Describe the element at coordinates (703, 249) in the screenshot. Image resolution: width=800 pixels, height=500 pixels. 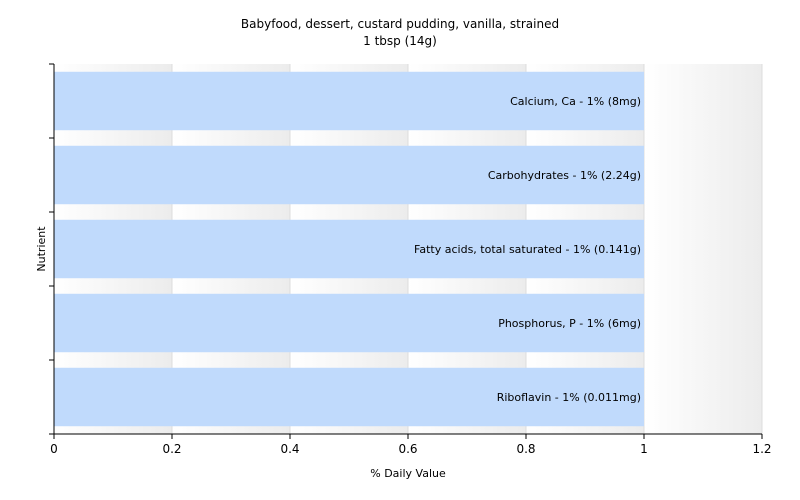
I see `grid-band` at that location.